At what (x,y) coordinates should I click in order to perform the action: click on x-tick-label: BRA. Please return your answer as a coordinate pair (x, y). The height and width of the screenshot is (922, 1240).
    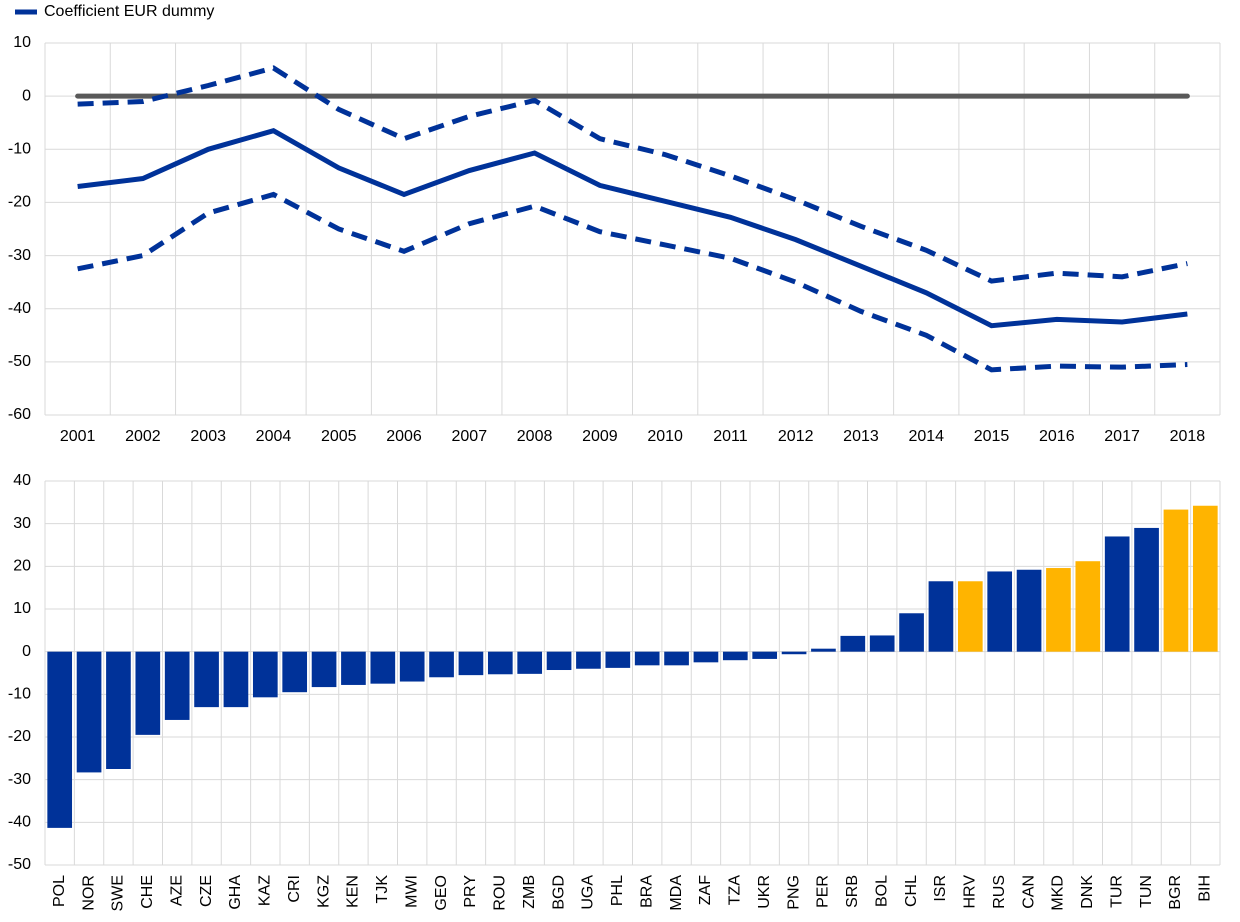
    Looking at the image, I should click on (646, 891).